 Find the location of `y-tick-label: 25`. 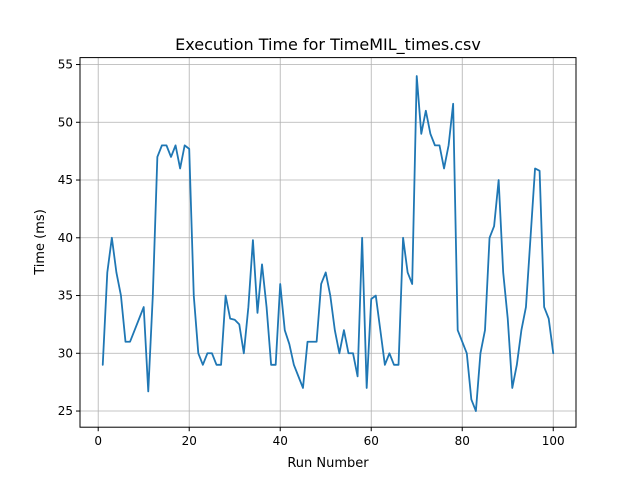

y-tick-label: 25 is located at coordinates (65, 411).